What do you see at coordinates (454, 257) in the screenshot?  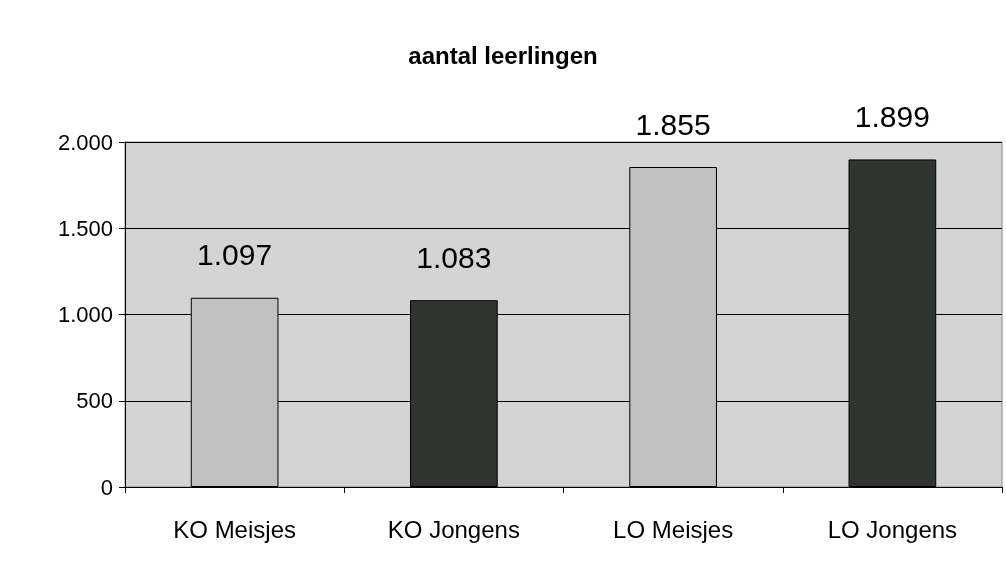 I see `data-label: 1.083` at bounding box center [454, 257].